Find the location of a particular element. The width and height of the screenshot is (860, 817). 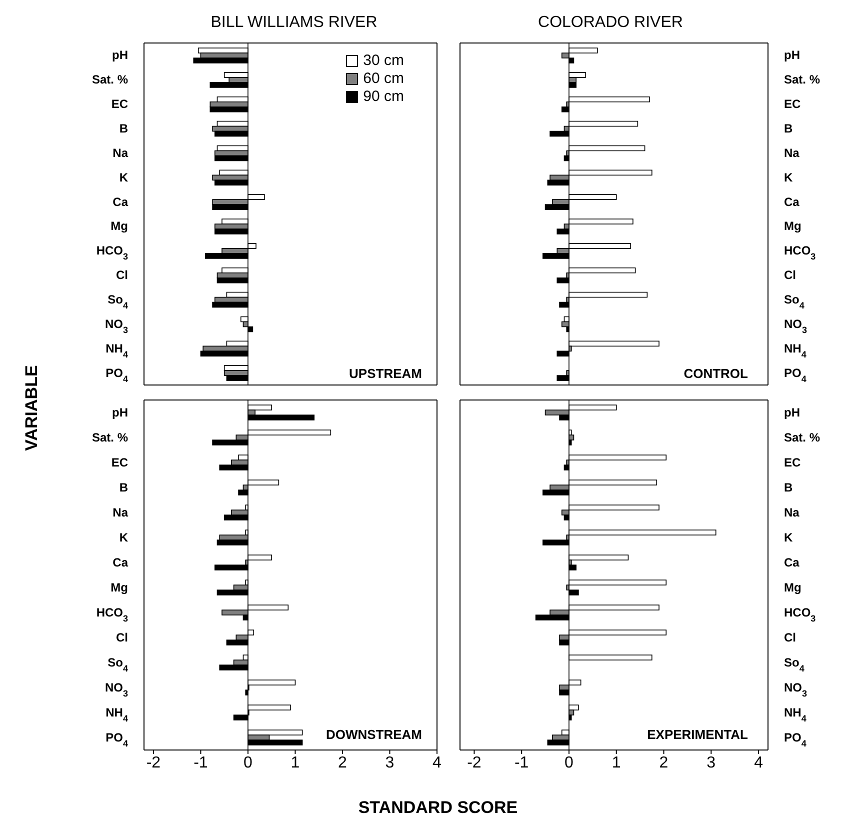

x-axis-title: STANDARD SCORE is located at coordinates (438, 807).